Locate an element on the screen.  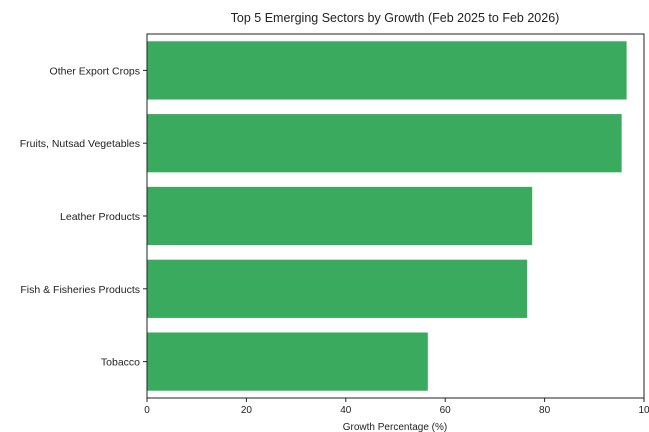
x-axis-label: Growth Percentage (%) is located at coordinates (395, 427).